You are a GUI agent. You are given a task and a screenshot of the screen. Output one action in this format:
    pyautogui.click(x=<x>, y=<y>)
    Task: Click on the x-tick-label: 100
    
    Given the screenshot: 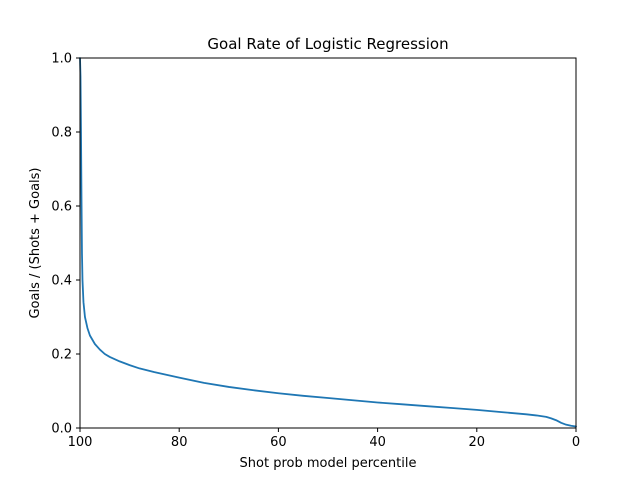 What is the action you would take?
    pyautogui.click(x=80, y=442)
    